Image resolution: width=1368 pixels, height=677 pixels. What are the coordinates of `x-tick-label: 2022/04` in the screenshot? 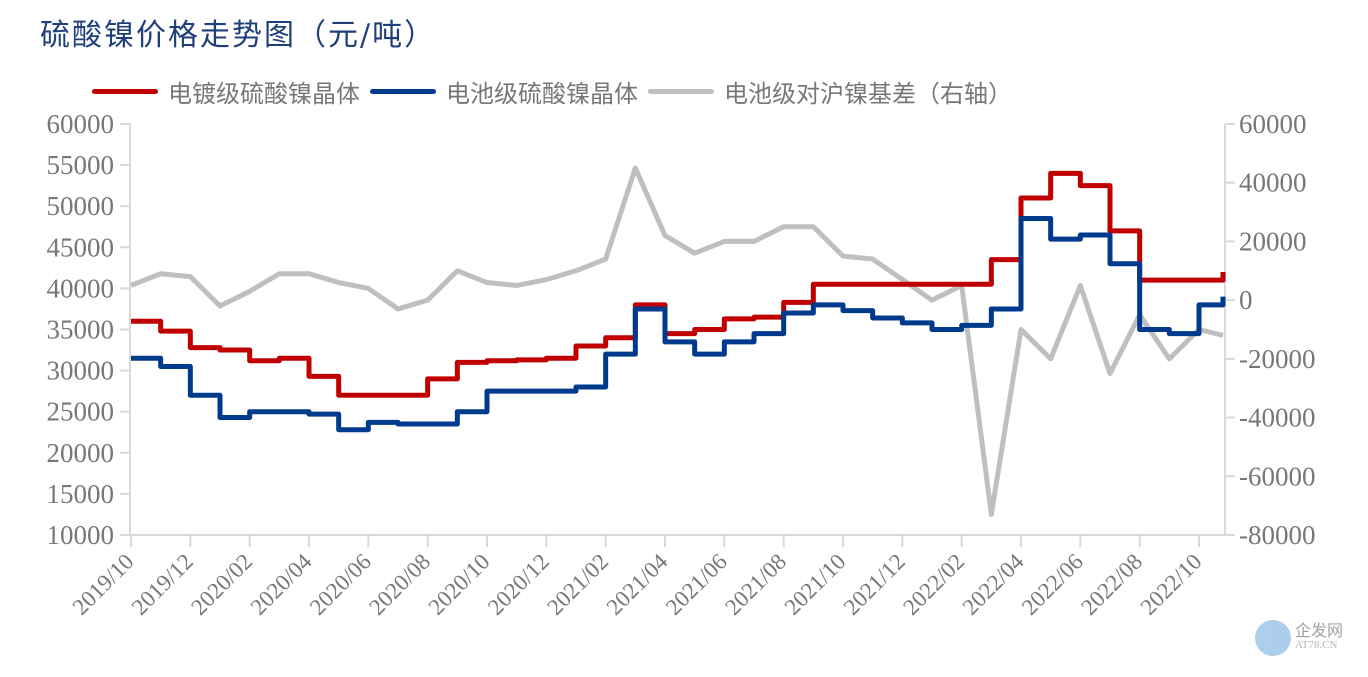 It's located at (993, 584).